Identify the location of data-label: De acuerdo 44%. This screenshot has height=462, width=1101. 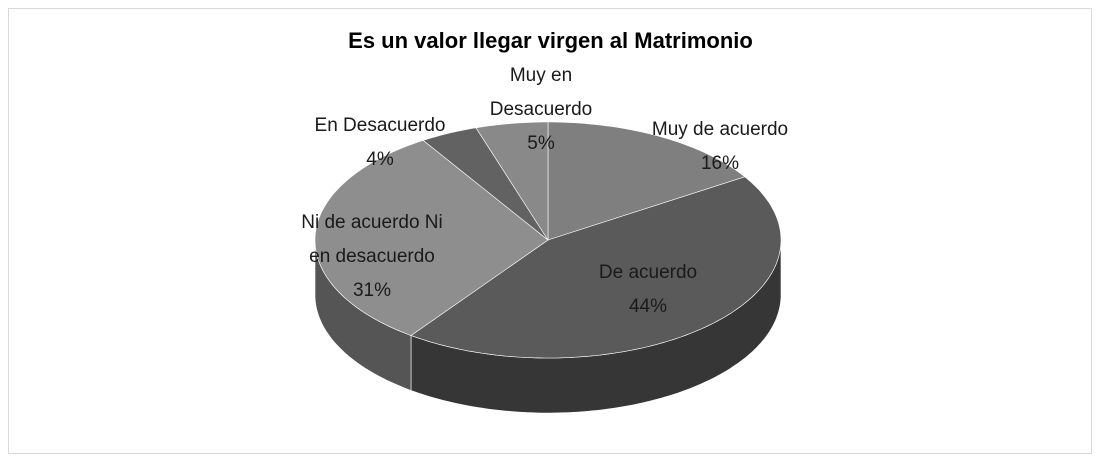
(648, 290).